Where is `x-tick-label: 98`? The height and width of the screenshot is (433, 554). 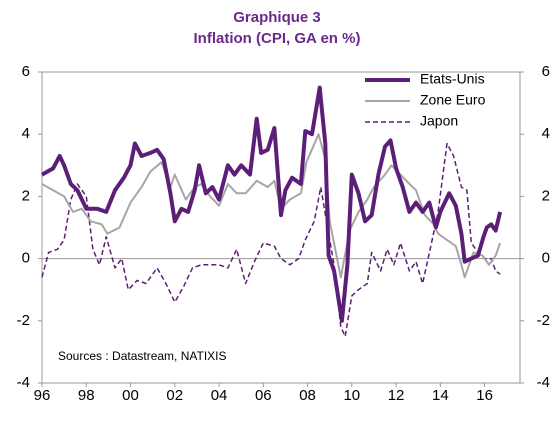 x-tick-label: 98 is located at coordinates (86, 395).